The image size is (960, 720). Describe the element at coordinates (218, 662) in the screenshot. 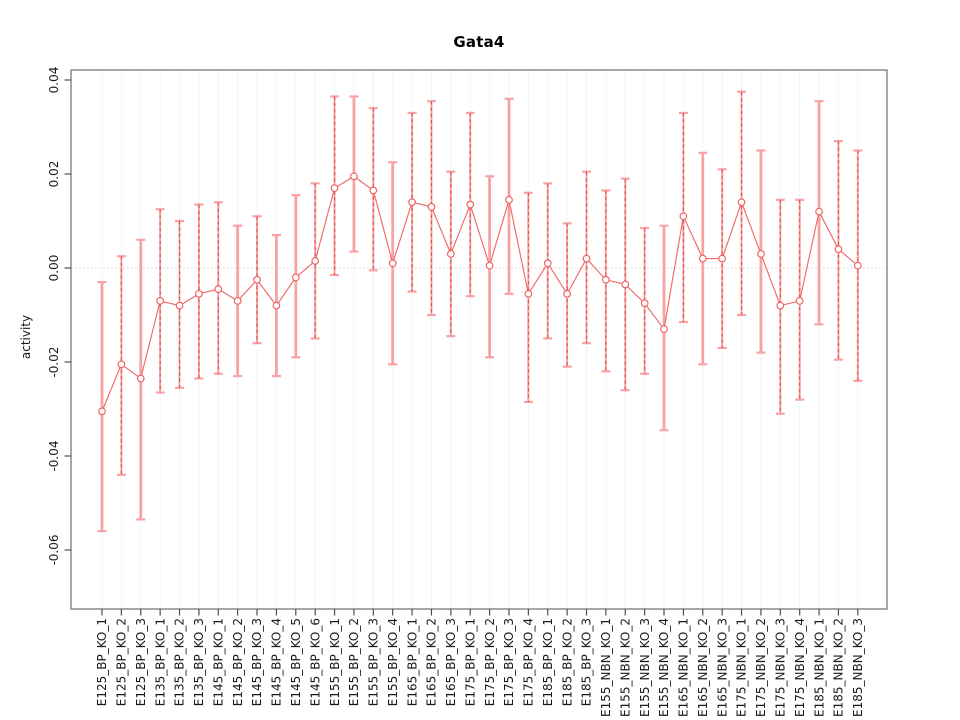

I see `x-tick-label: E145_BP_KO_1` at that location.